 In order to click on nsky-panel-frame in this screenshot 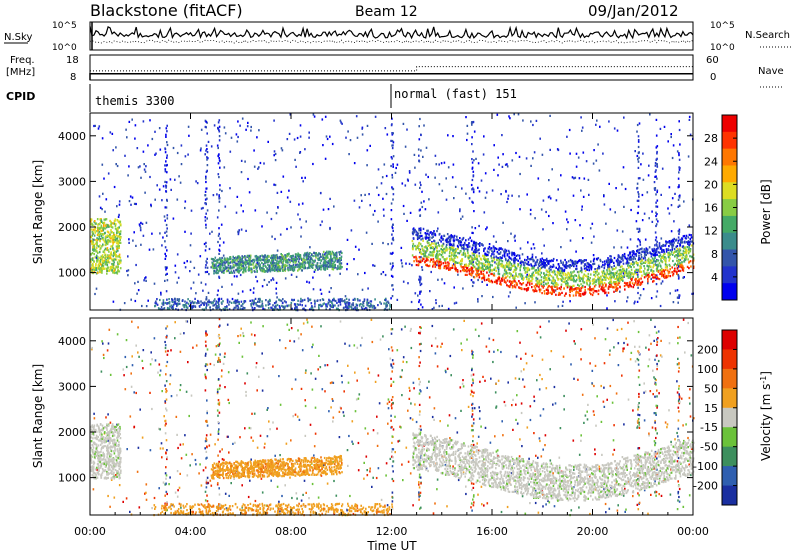, I will do `click(391, 36)`.